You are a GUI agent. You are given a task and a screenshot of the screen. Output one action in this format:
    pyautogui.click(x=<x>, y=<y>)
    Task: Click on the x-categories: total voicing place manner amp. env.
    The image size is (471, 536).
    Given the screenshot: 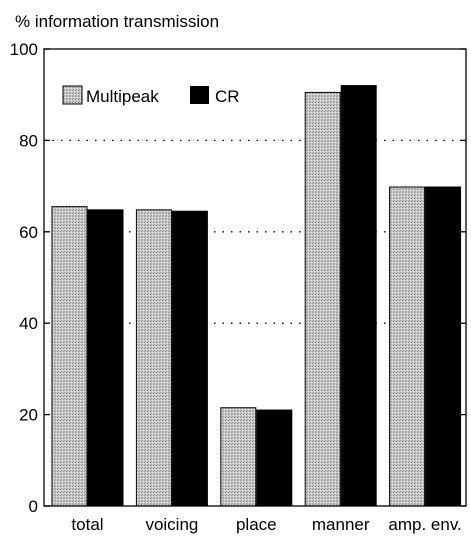 What is the action you would take?
    pyautogui.click(x=266, y=524)
    